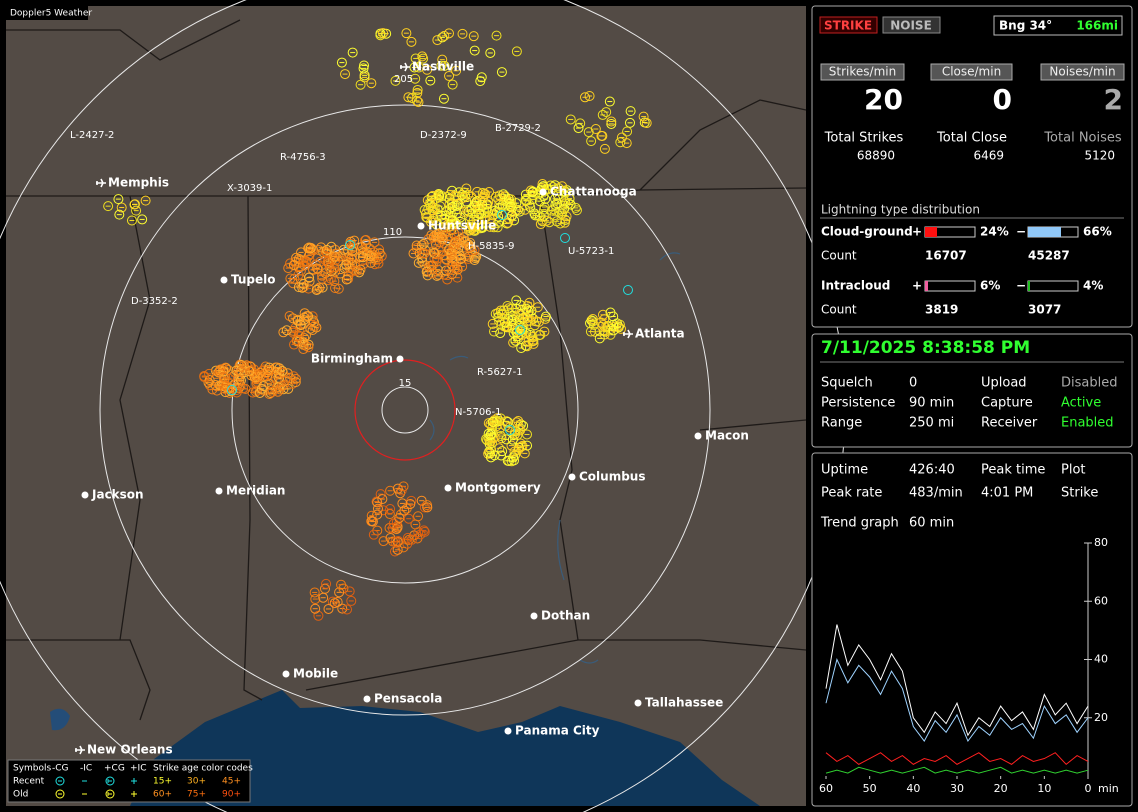 This screenshot has width=1138, height=812. Describe the element at coordinates (931, 232) in the screenshot. I see `percent-bar` at that location.